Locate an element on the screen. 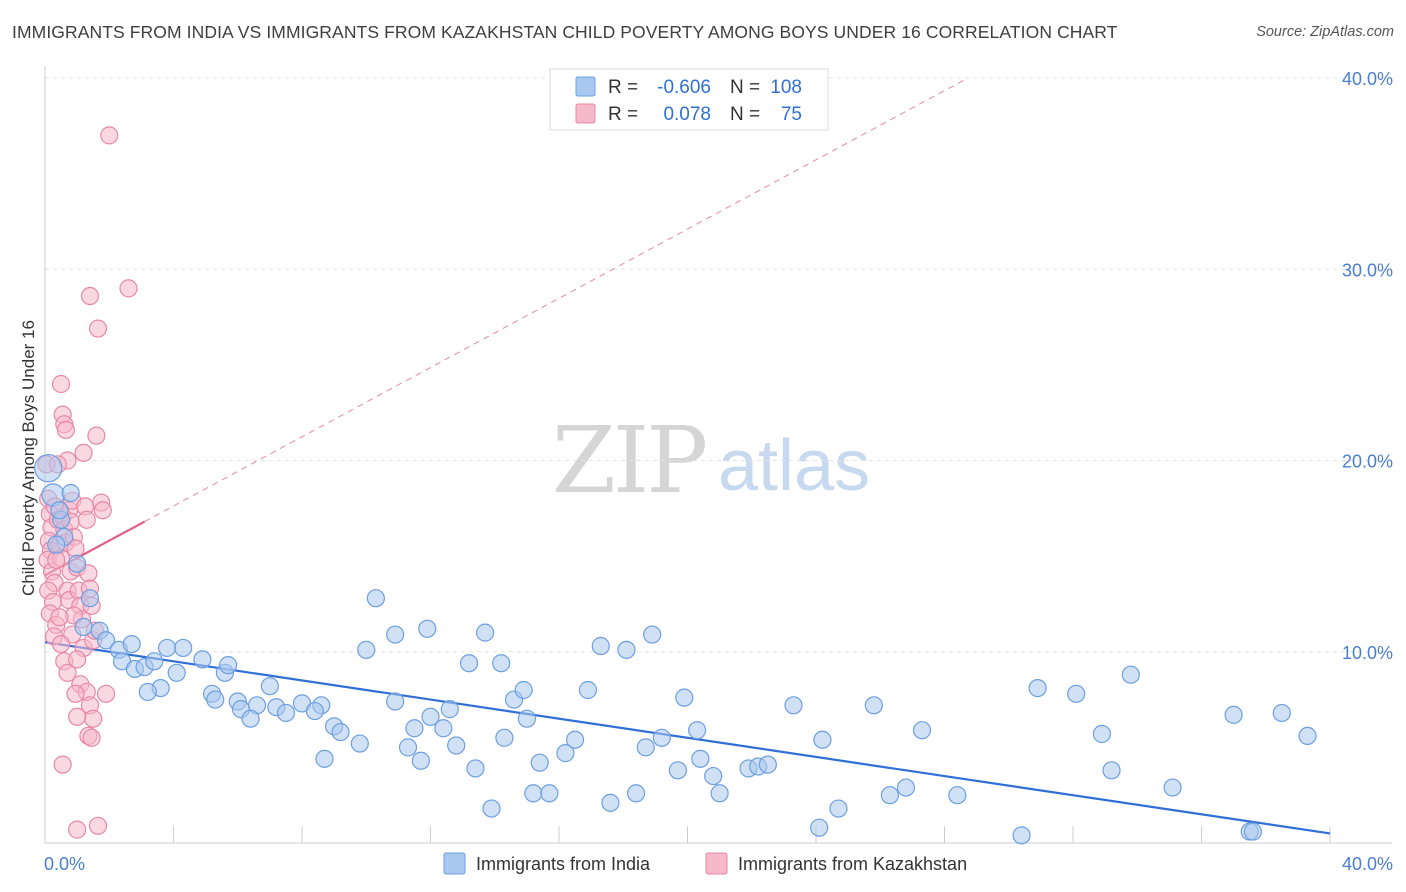  y-tick-label-2: 30.0% is located at coordinates (1367, 270).